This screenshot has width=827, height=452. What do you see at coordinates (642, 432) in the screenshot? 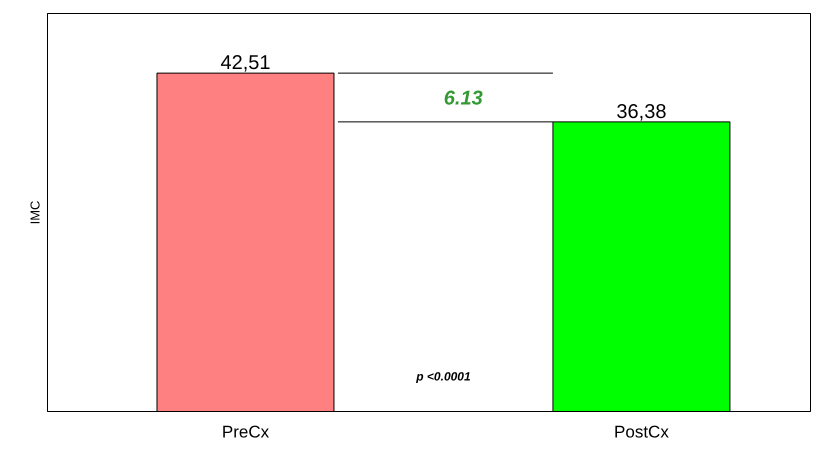
I see `x-tick-label: PostCx` at bounding box center [642, 432].